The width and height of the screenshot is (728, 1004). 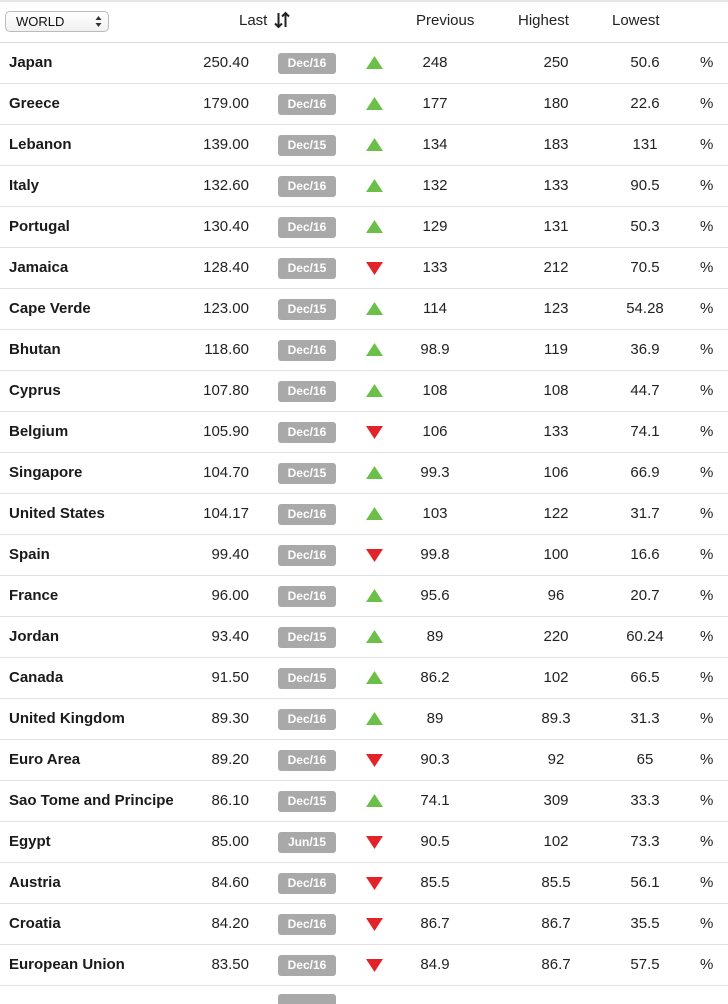 What do you see at coordinates (45, 759) in the screenshot?
I see `country-name-link: Euro Area` at bounding box center [45, 759].